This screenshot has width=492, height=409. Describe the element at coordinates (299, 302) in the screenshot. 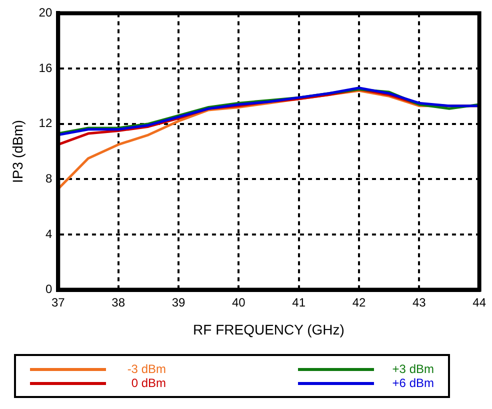

I see `x-tick-label: 41` at that location.